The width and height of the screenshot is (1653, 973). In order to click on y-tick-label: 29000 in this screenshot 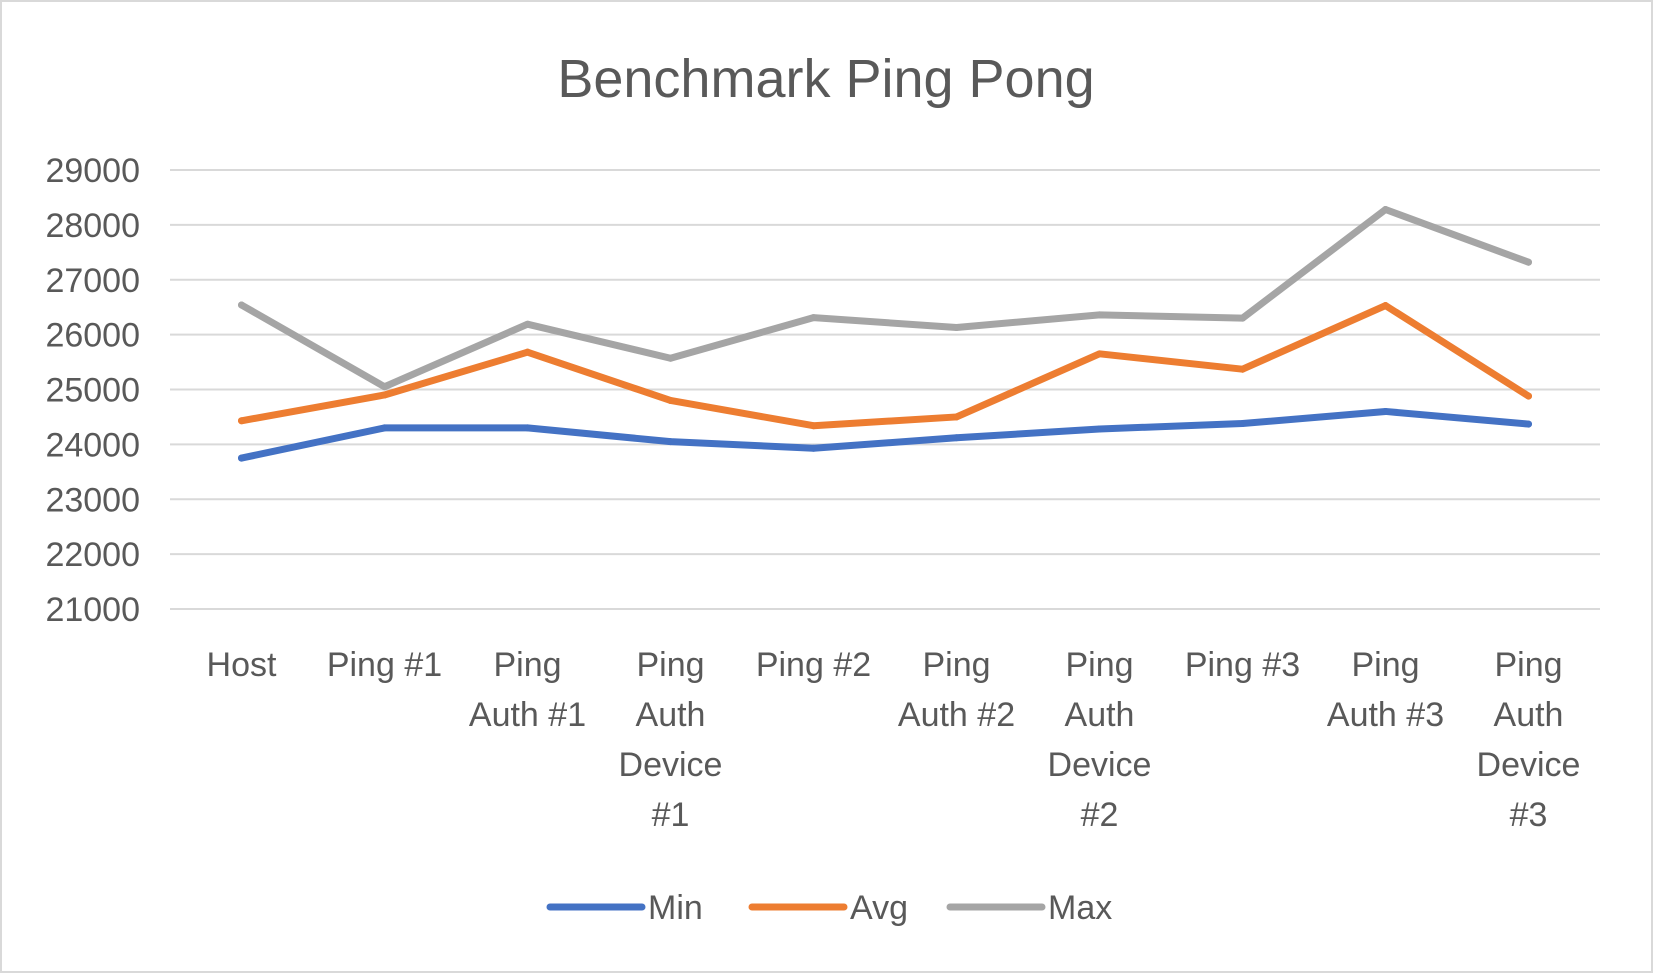, I will do `click(92, 171)`.